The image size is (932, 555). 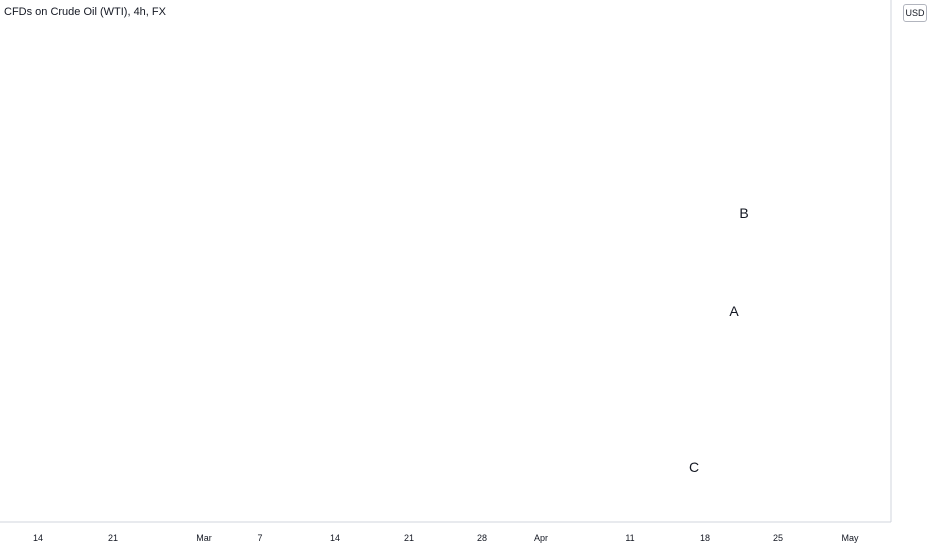 I want to click on x-tick-label: 18, so click(x=705, y=538).